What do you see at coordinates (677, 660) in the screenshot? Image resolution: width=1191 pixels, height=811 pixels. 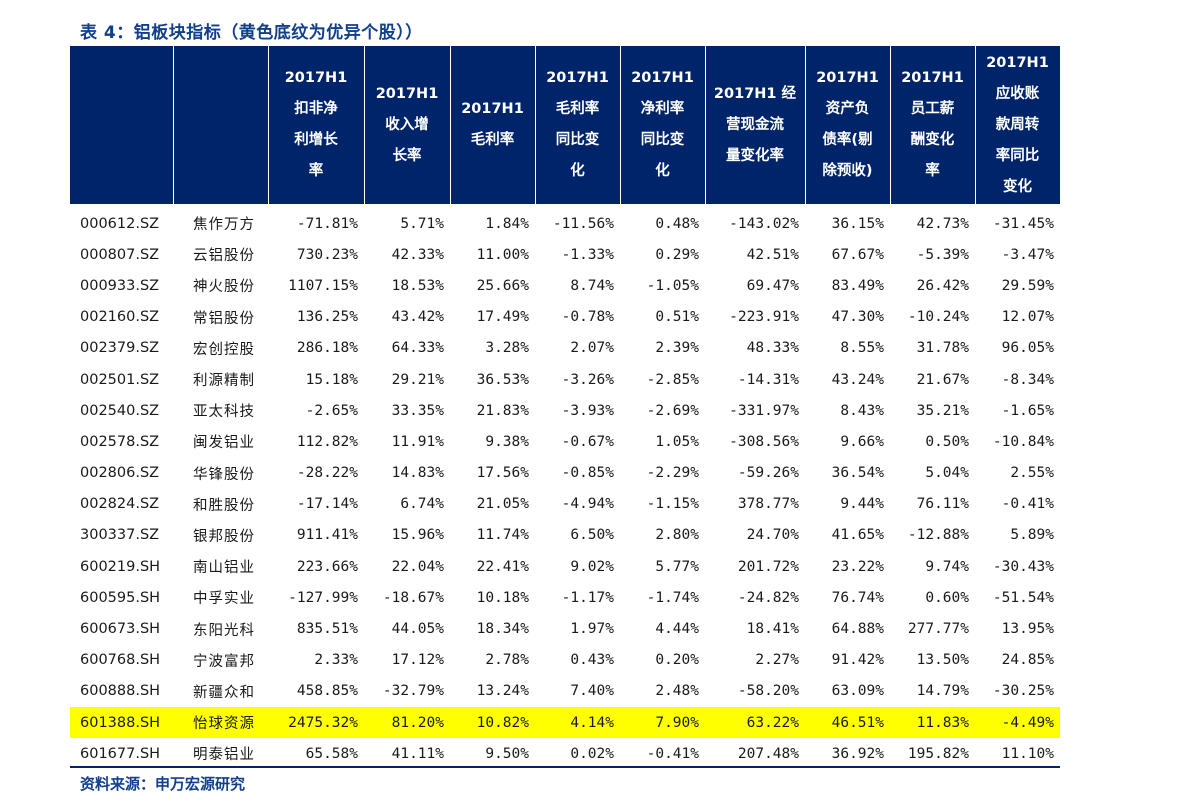 I see `value-cell: 0.20%` at bounding box center [677, 660].